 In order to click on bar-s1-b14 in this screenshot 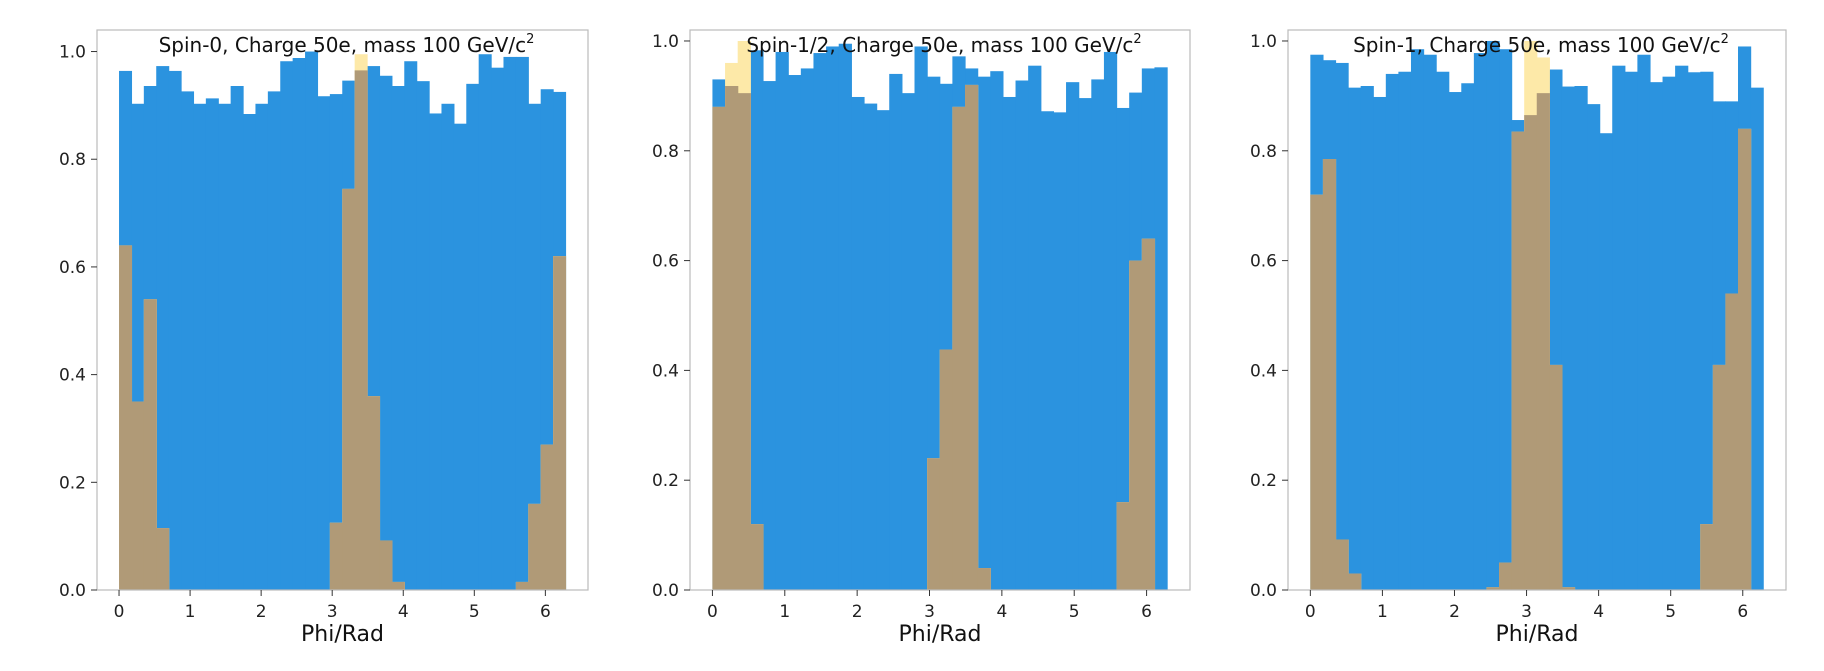, I will do `click(287, 326)`.